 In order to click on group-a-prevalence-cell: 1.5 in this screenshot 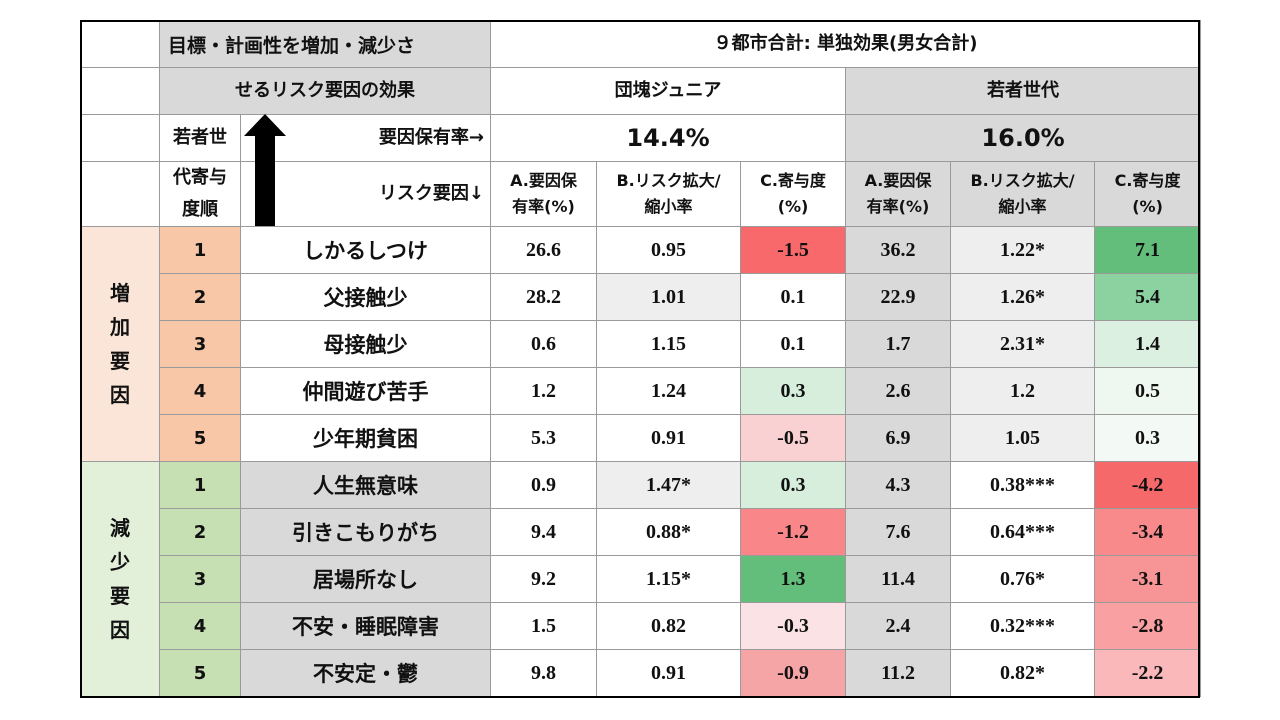, I will do `click(544, 626)`.